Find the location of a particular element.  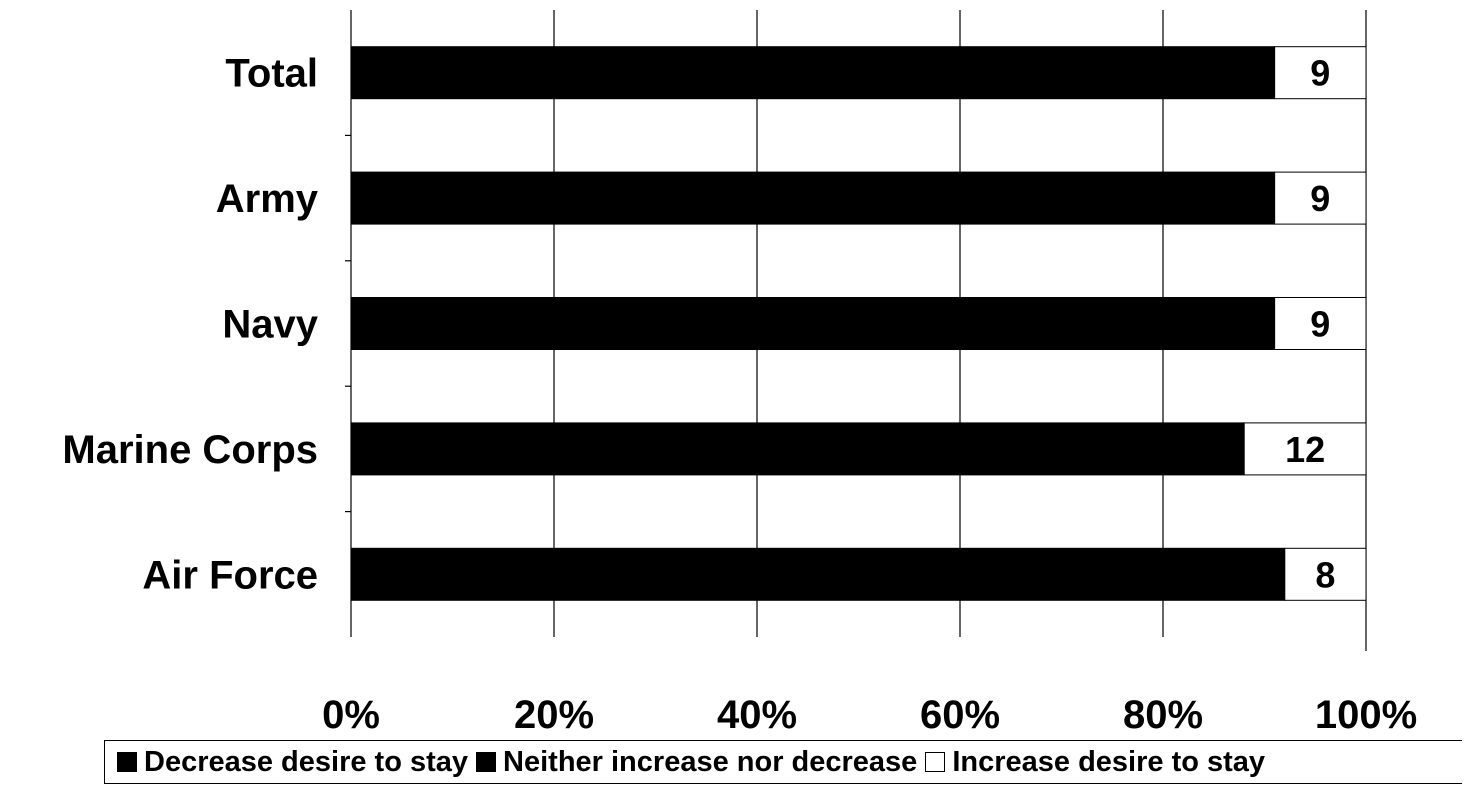

legend-item-neither: Neither increase nor decrease is located at coordinates (696, 762).